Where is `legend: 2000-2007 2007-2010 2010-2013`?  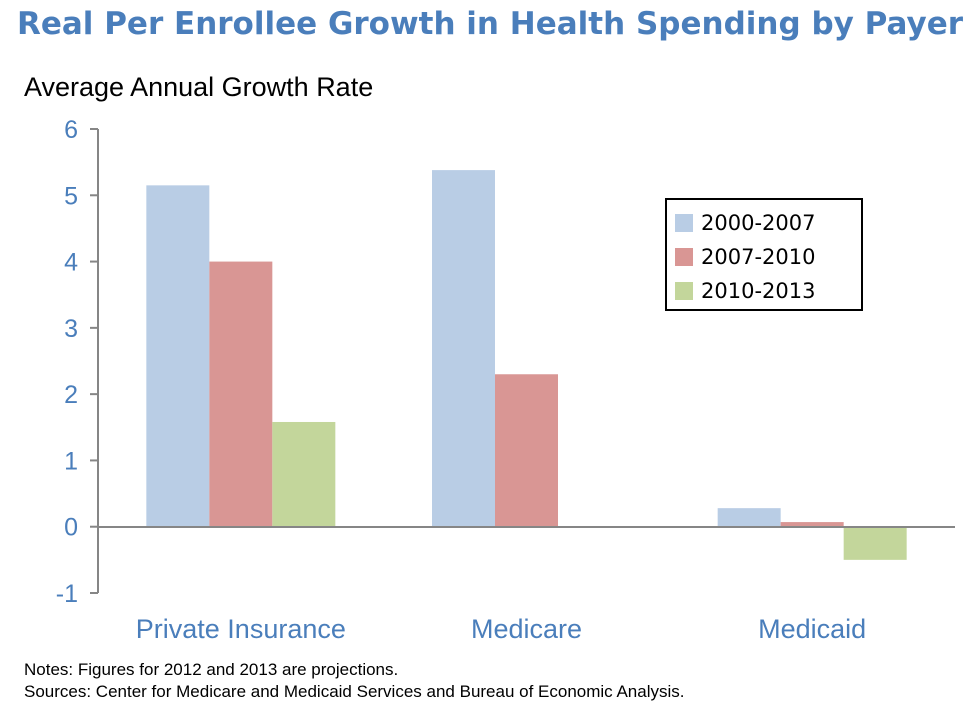 legend: 2000-2007 2007-2010 2010-2013 is located at coordinates (764, 254).